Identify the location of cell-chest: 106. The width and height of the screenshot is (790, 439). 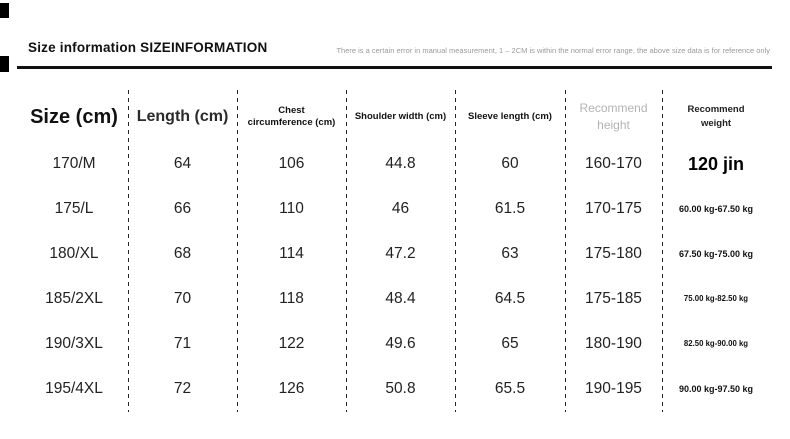
(291, 164).